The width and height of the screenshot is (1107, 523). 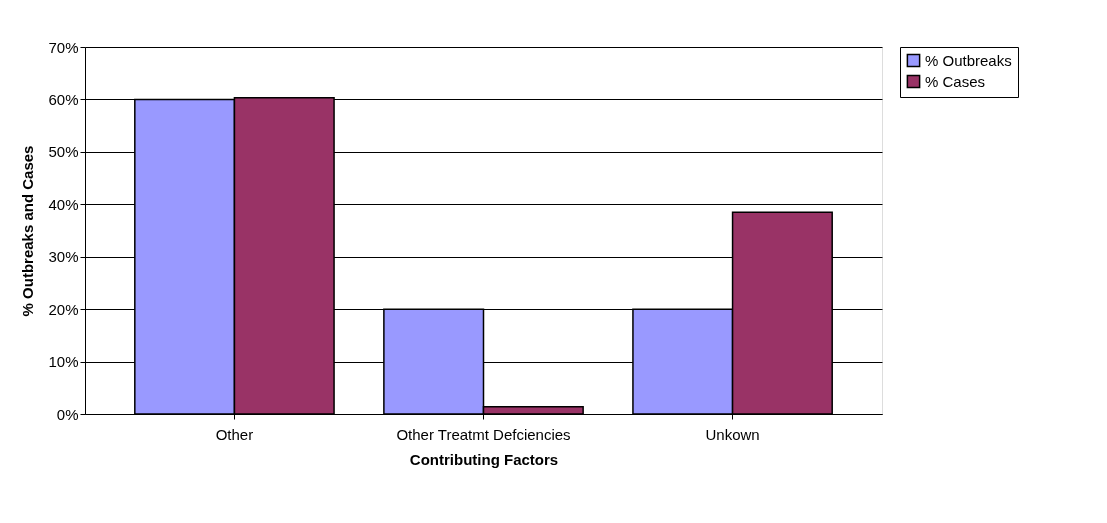 I want to click on y-axis-title: % Outbreaks and Cases, so click(x=28, y=231).